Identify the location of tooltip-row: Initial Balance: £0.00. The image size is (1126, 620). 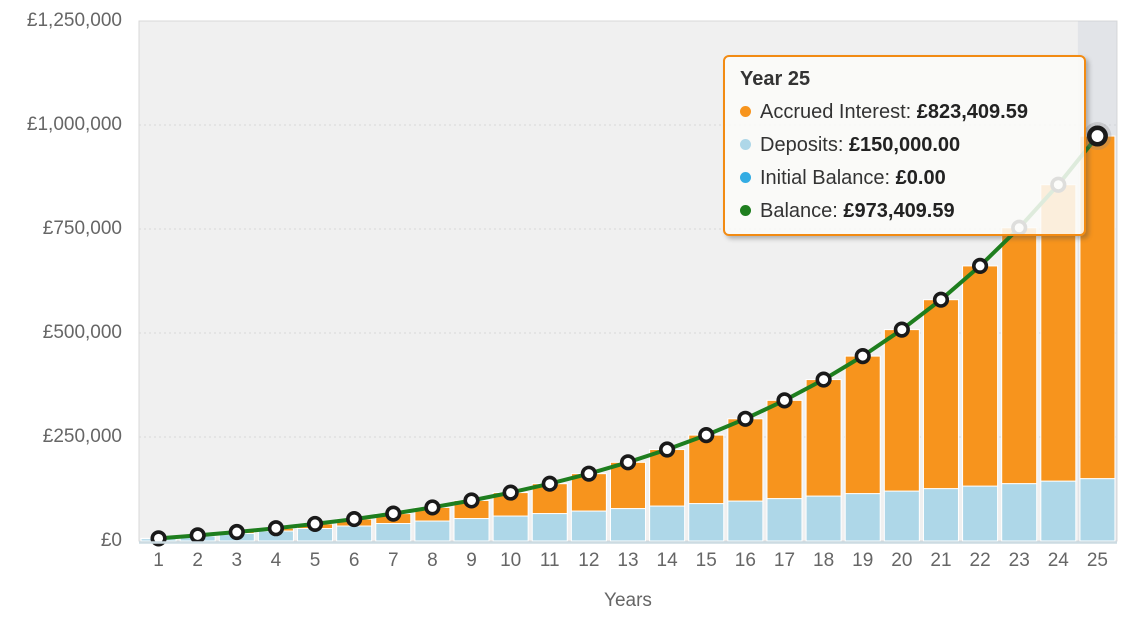
(905, 178).